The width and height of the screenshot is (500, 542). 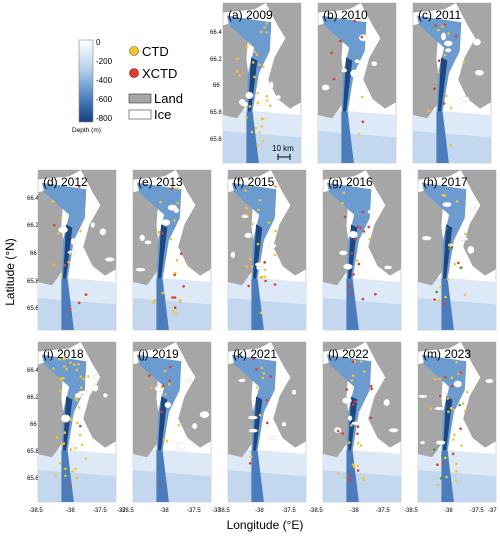 I want to click on legend-land-patch, so click(x=140, y=98).